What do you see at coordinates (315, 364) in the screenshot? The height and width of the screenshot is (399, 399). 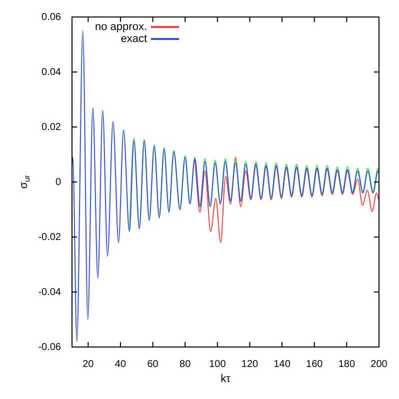 I see `x-tick-label: 160` at bounding box center [315, 364].